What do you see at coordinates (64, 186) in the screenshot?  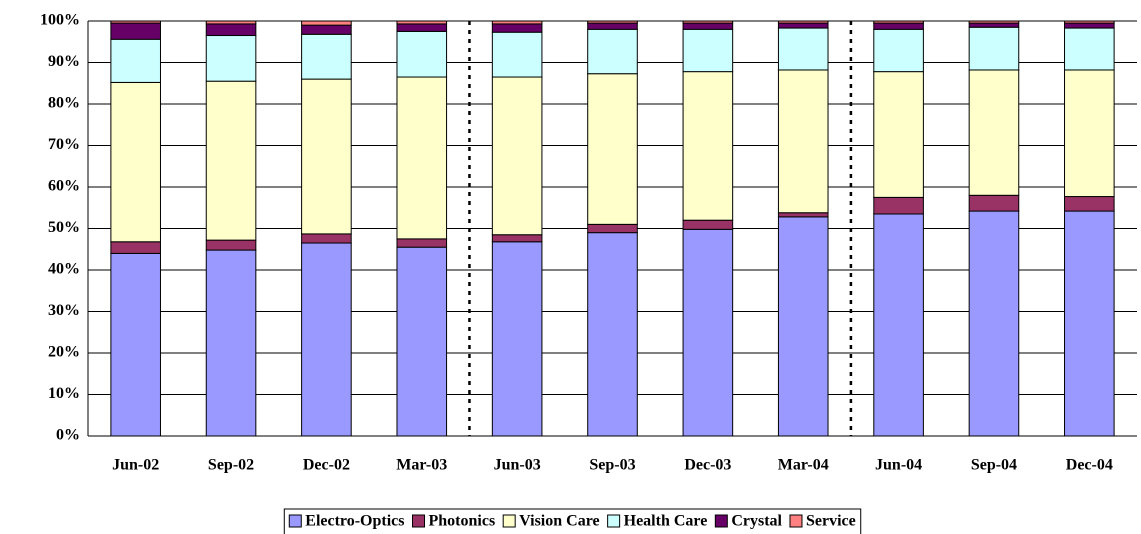 I see `y-tick-label: 60%` at bounding box center [64, 186].